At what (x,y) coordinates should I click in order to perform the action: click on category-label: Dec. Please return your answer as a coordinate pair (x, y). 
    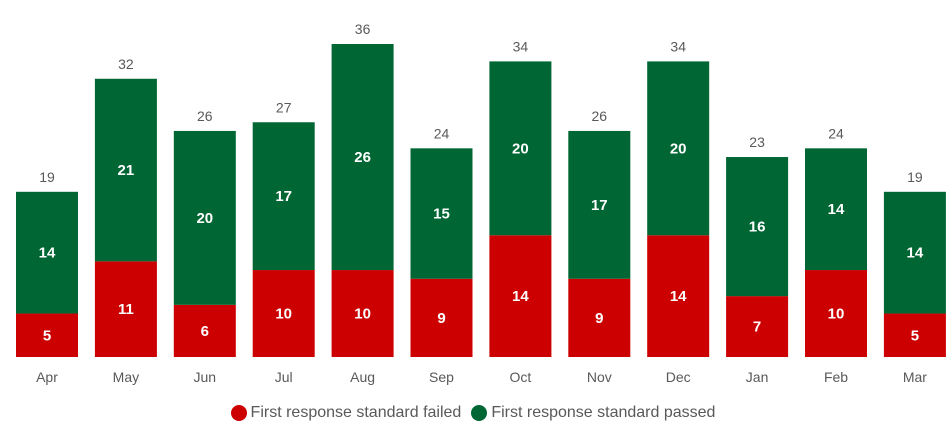
    Looking at the image, I should click on (678, 377).